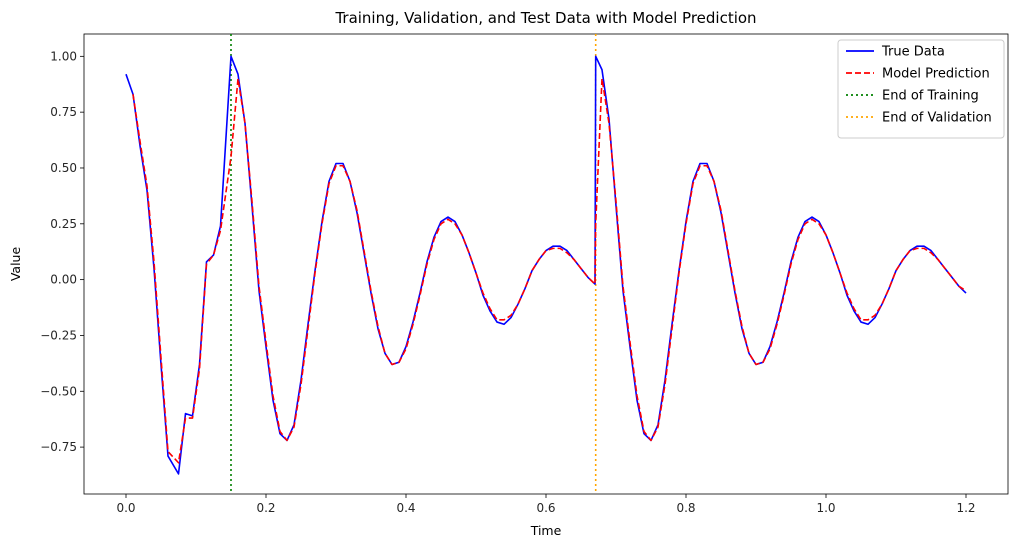  I want to click on y-axis: −0.75 −0.50 −0.25 0.00 0.25 0.50 0.75 1.00, so click(62, 251).